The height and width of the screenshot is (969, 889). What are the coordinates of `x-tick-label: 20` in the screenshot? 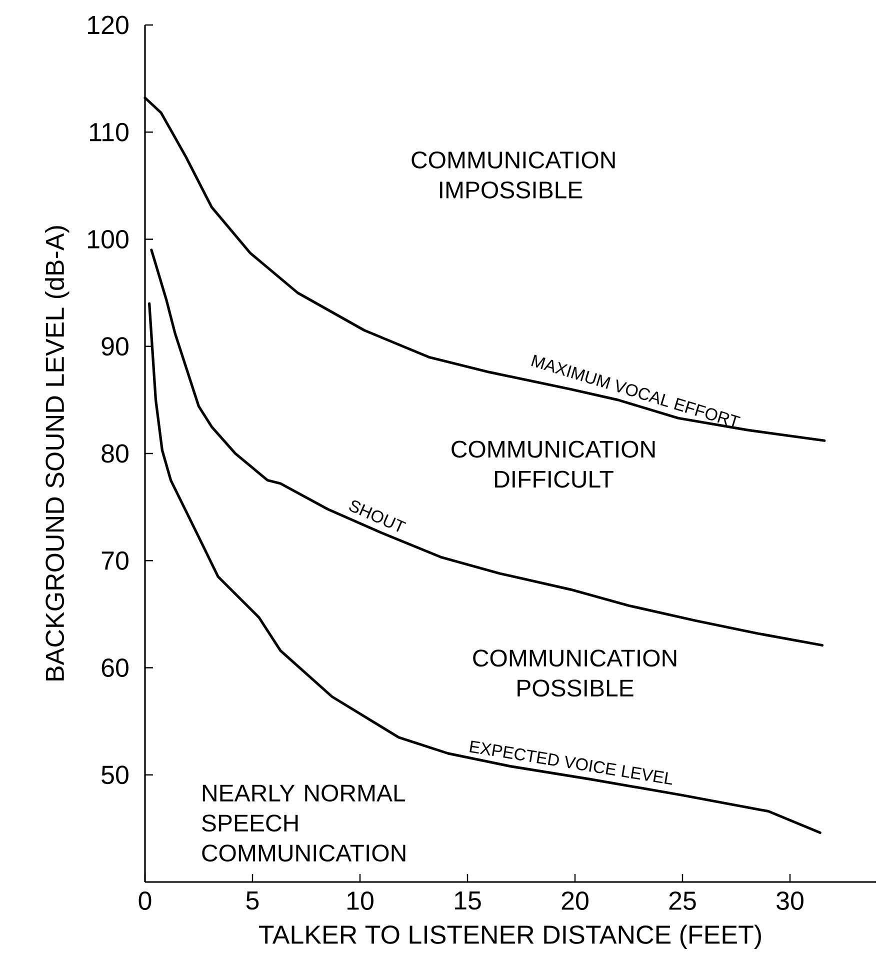 It's located at (575, 901).